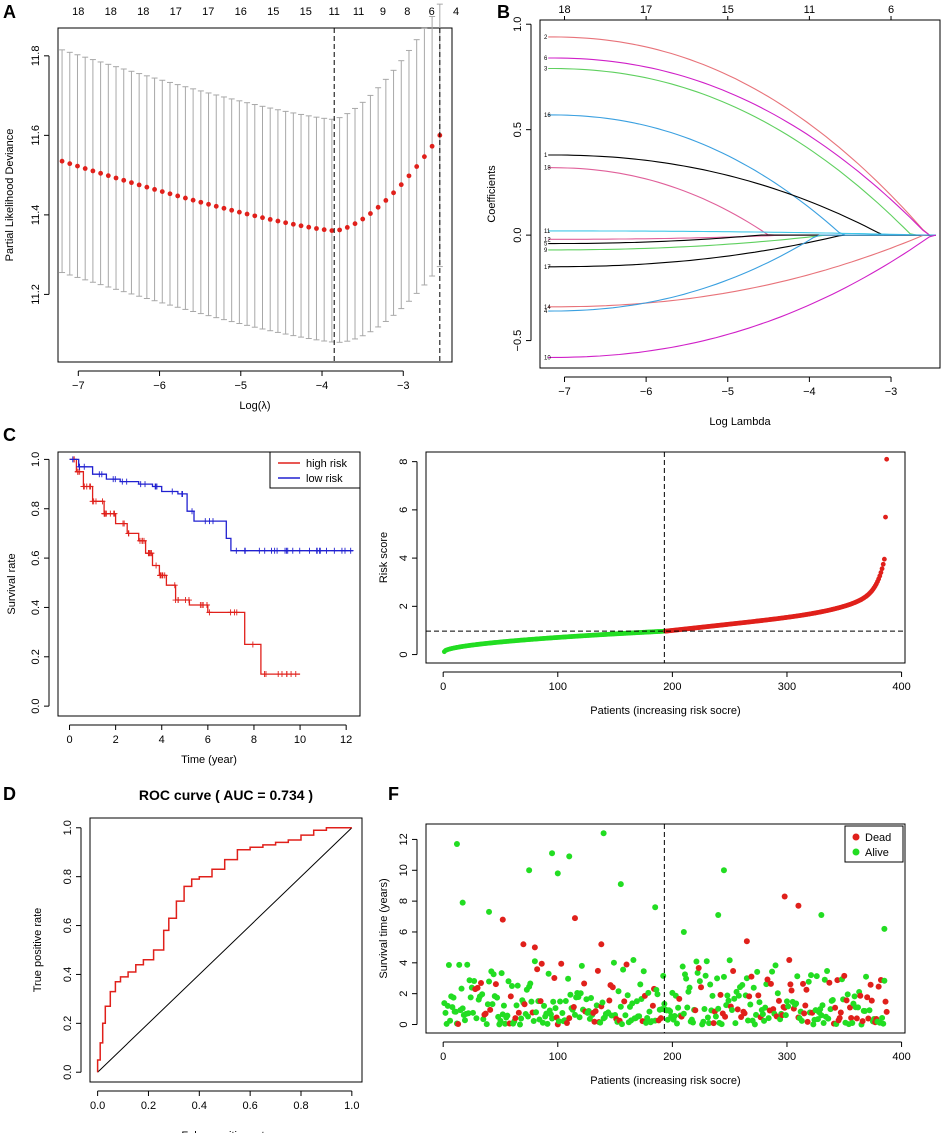 This screenshot has width=941, height=1133. I want to click on x-tick-label: 0, so click(69, 740).